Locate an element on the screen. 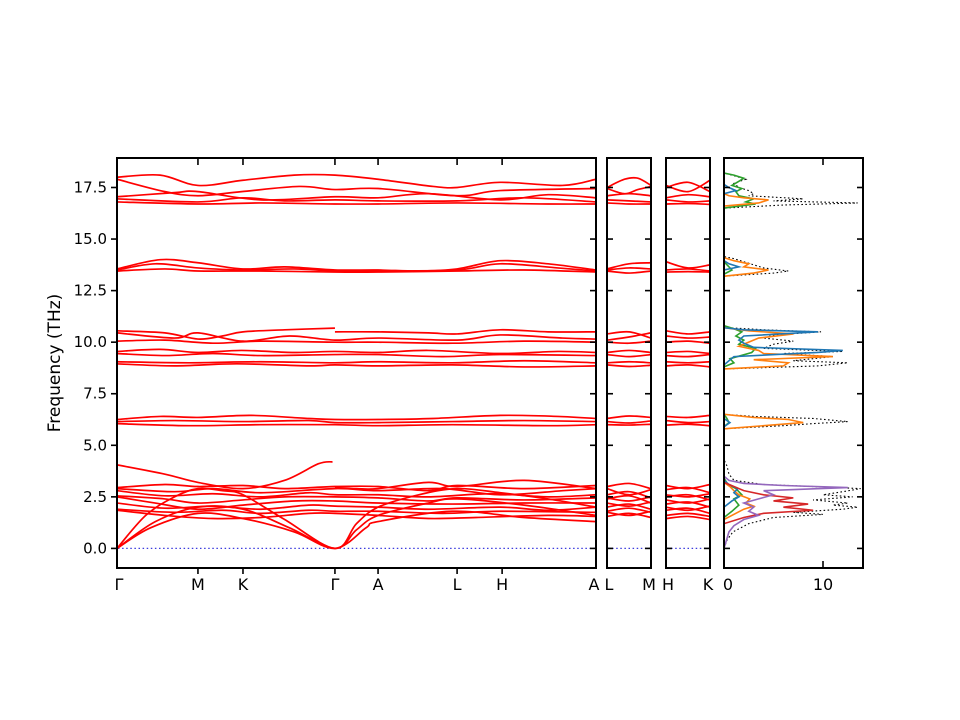 The image size is (960, 720). axes-frame-bands-H-K is located at coordinates (688, 363).